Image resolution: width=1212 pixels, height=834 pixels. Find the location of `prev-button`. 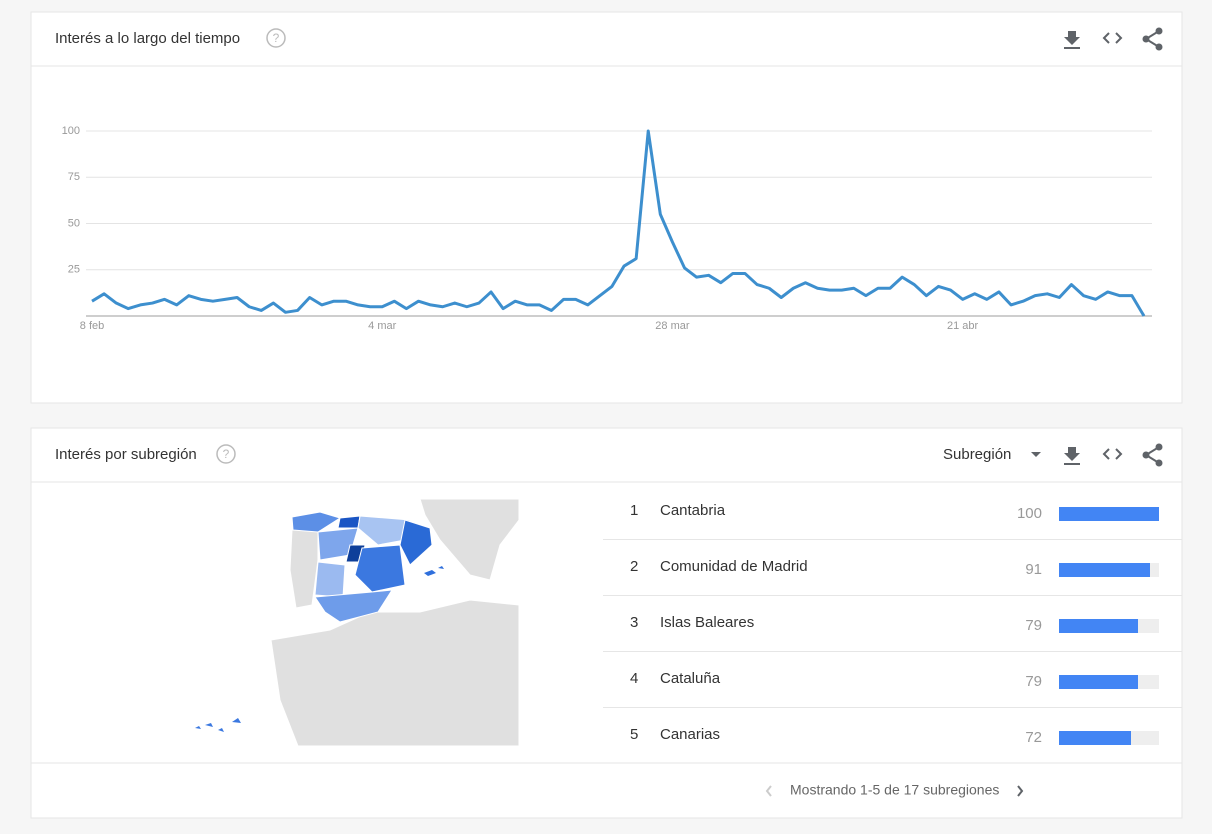

prev-button is located at coordinates (768, 791).